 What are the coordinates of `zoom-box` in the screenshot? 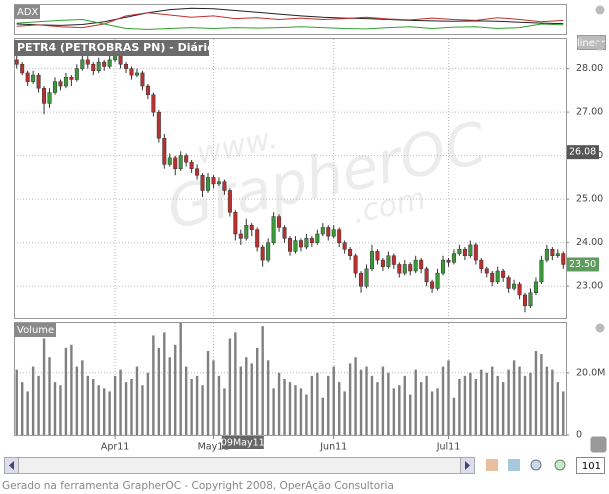 It's located at (590, 465).